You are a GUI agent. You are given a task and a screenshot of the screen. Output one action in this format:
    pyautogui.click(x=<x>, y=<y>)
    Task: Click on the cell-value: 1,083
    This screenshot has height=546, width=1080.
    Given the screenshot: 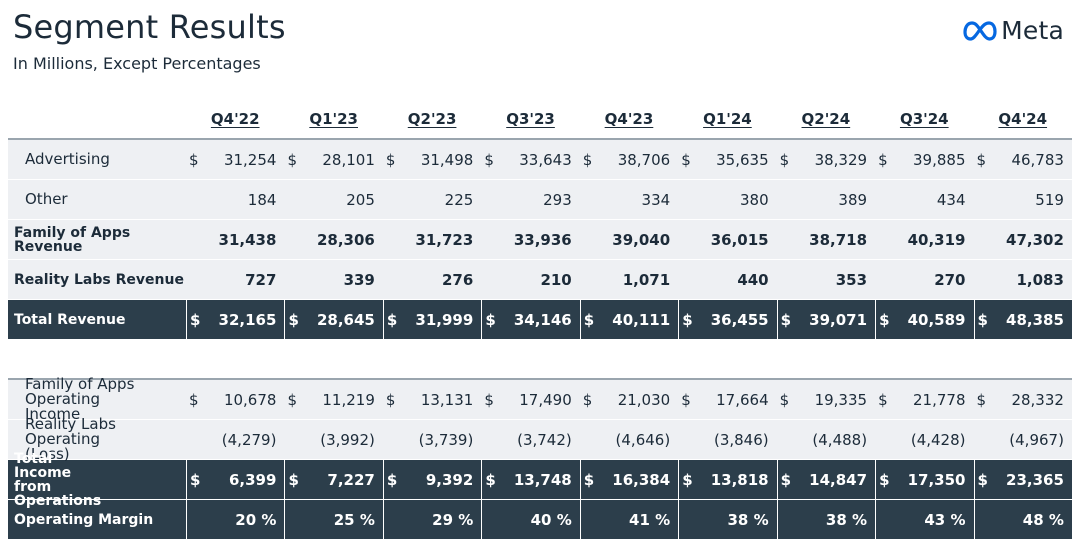 What is the action you would take?
    pyautogui.click(x=1040, y=279)
    